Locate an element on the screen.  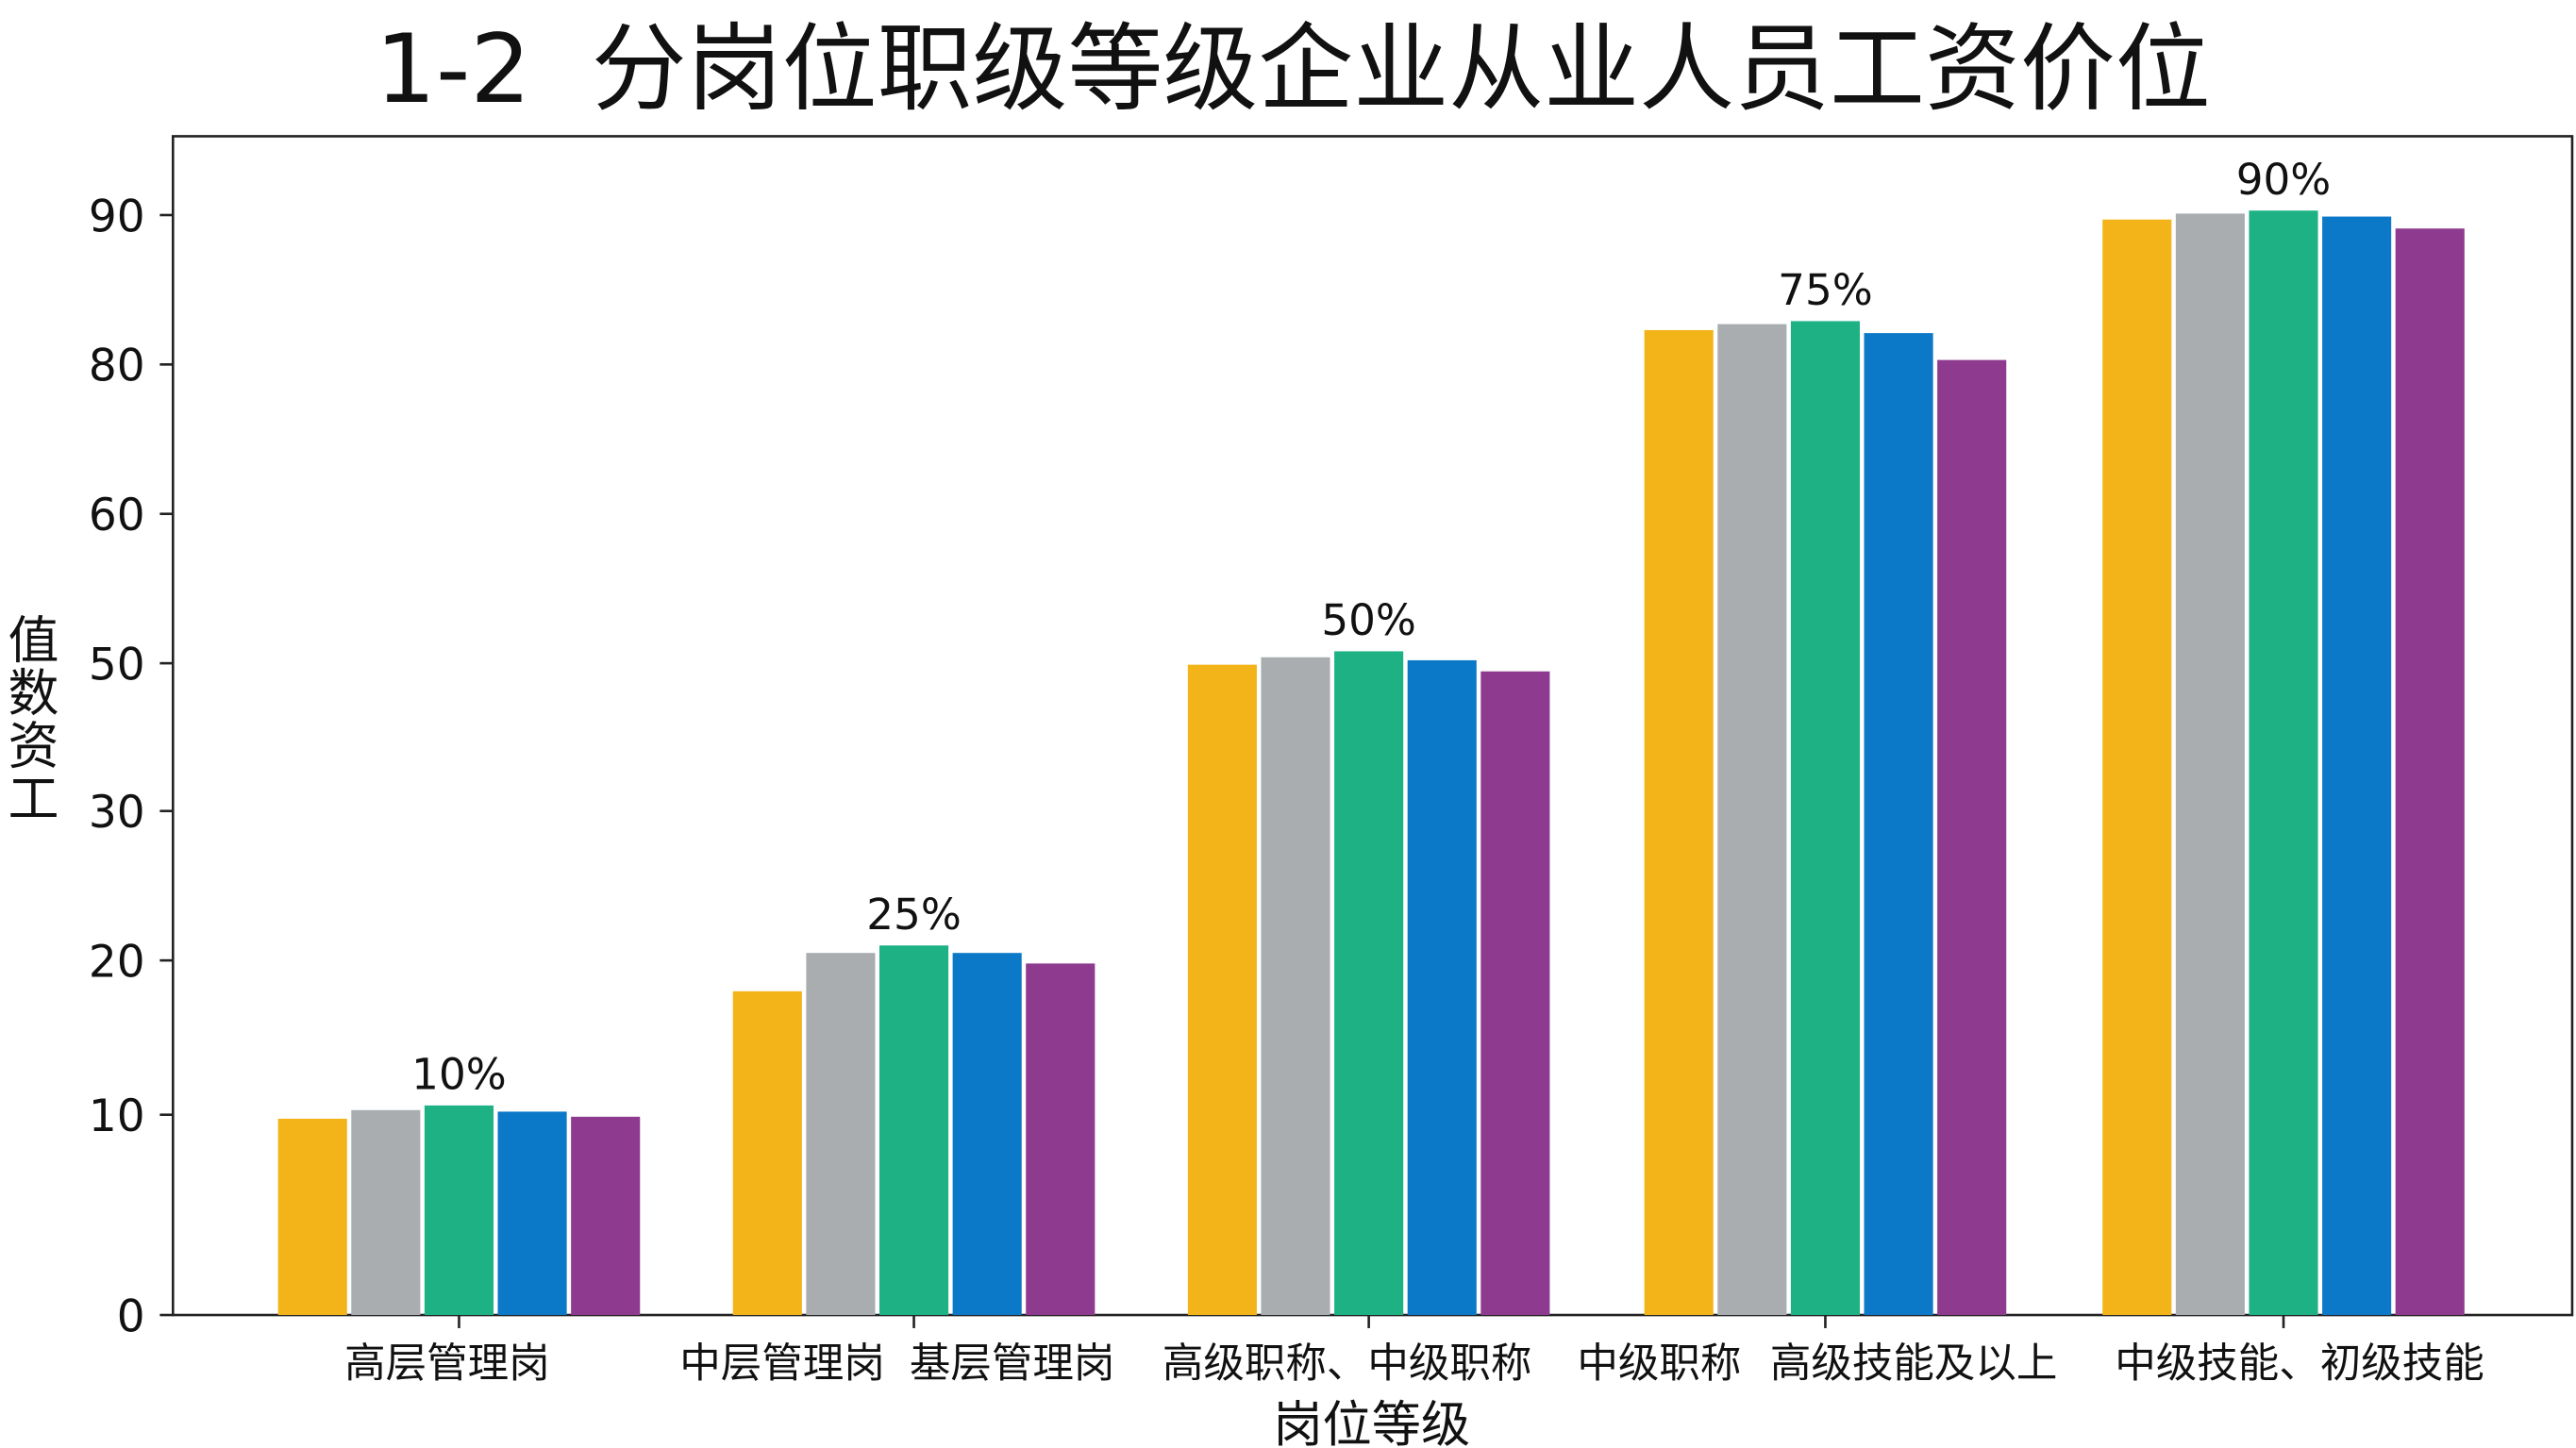
y-tick-label: 30 is located at coordinates (117, 813).